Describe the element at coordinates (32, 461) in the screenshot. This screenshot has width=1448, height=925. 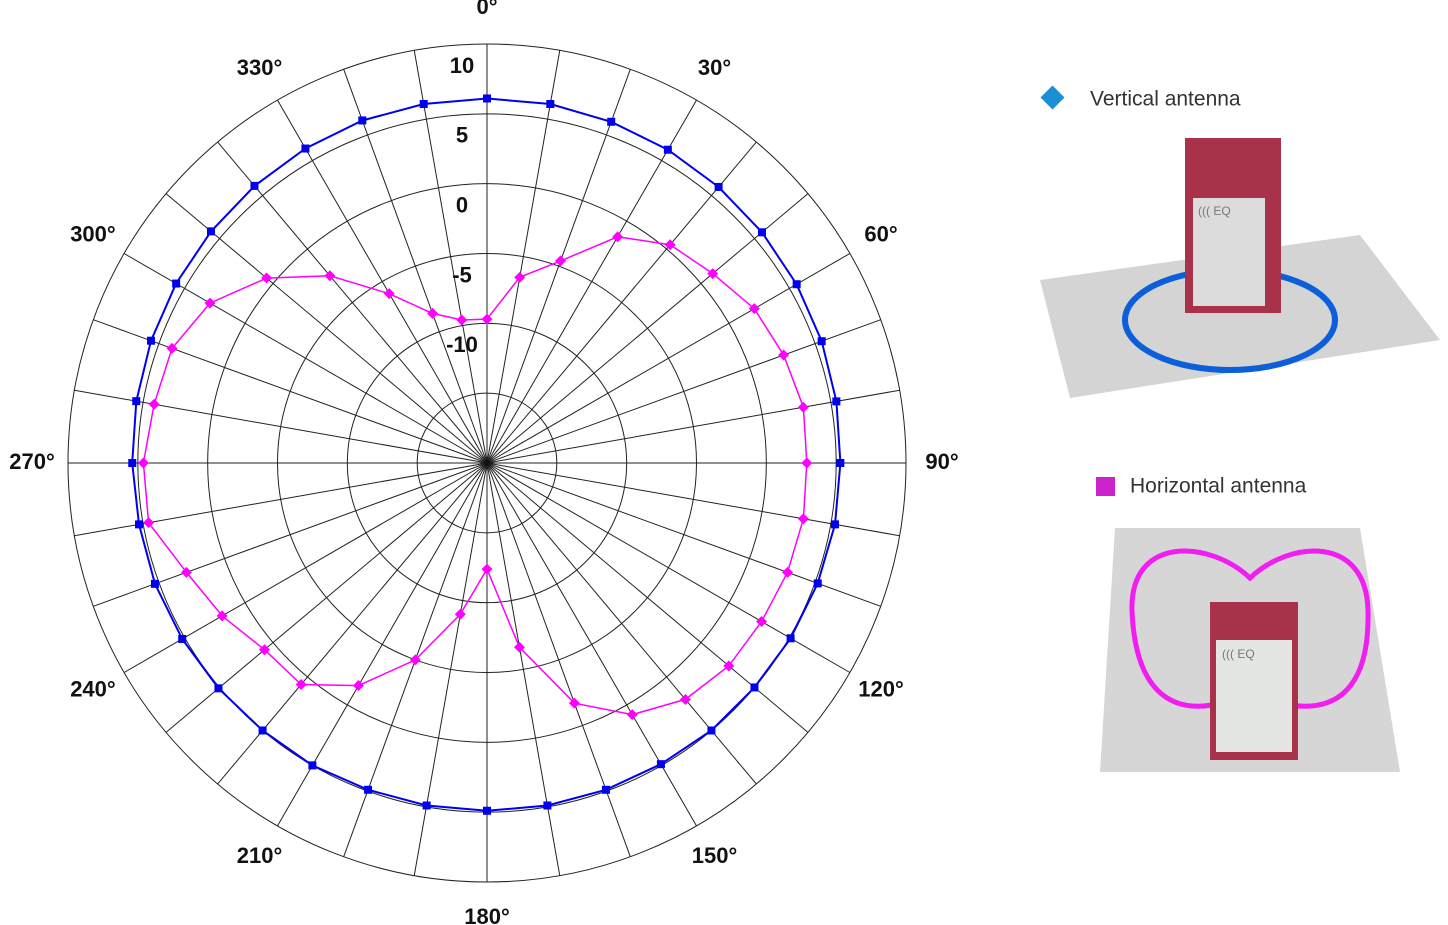
I see `theta-tick-label: 270°` at that location.